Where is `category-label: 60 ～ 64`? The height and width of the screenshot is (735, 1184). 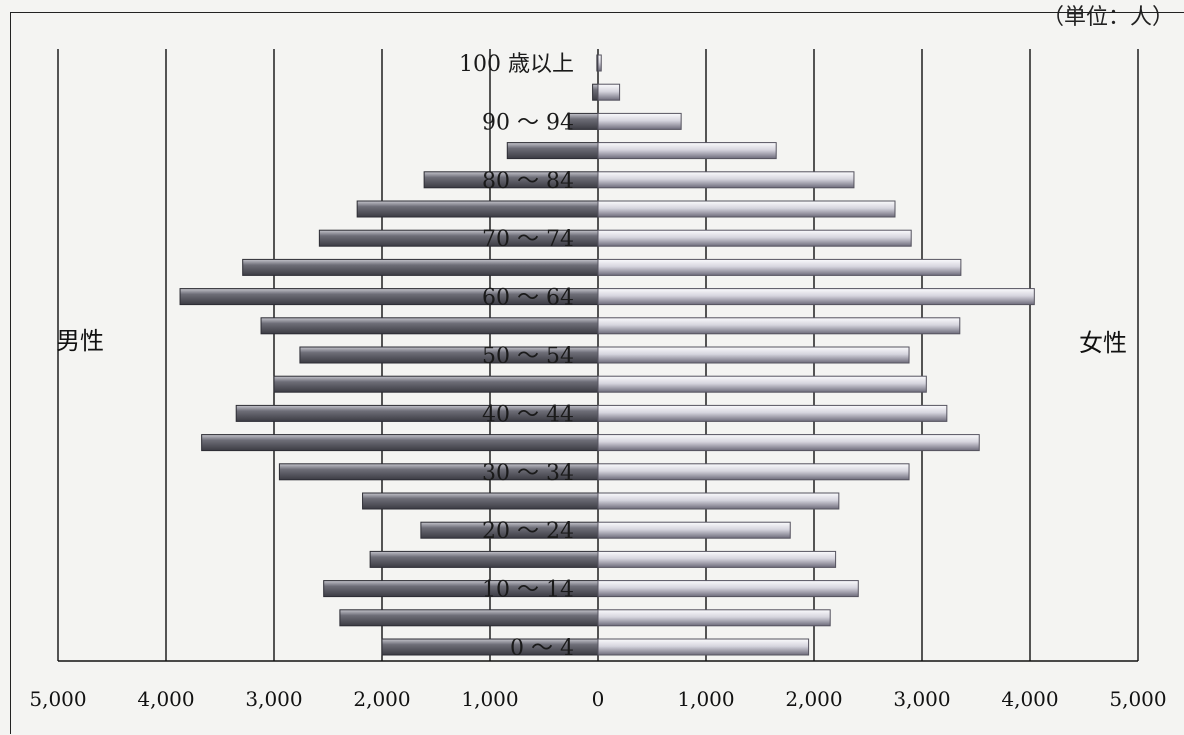 category-label: 60 ～ 64 is located at coordinates (528, 298).